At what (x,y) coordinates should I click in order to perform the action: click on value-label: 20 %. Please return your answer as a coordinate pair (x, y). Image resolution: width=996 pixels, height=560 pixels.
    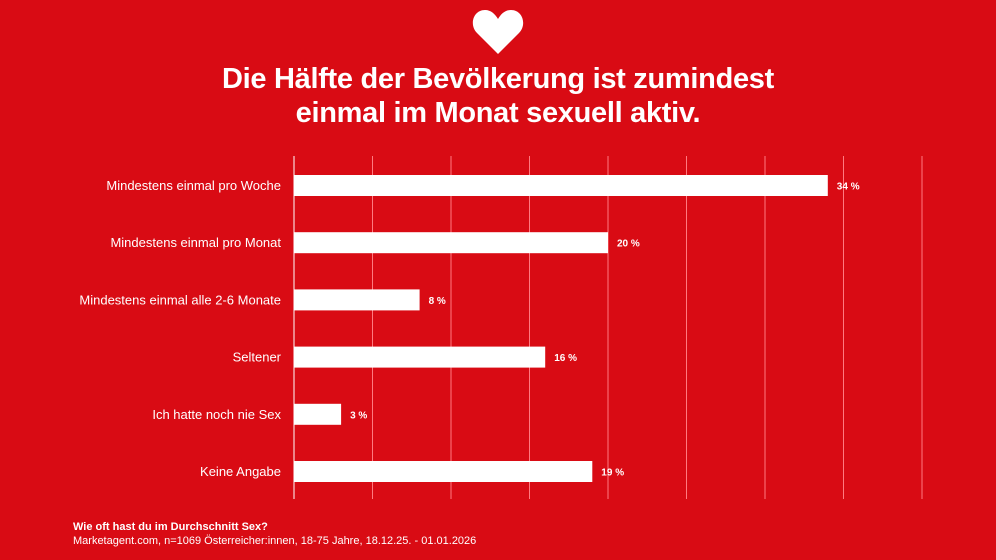
    Looking at the image, I should click on (628, 244).